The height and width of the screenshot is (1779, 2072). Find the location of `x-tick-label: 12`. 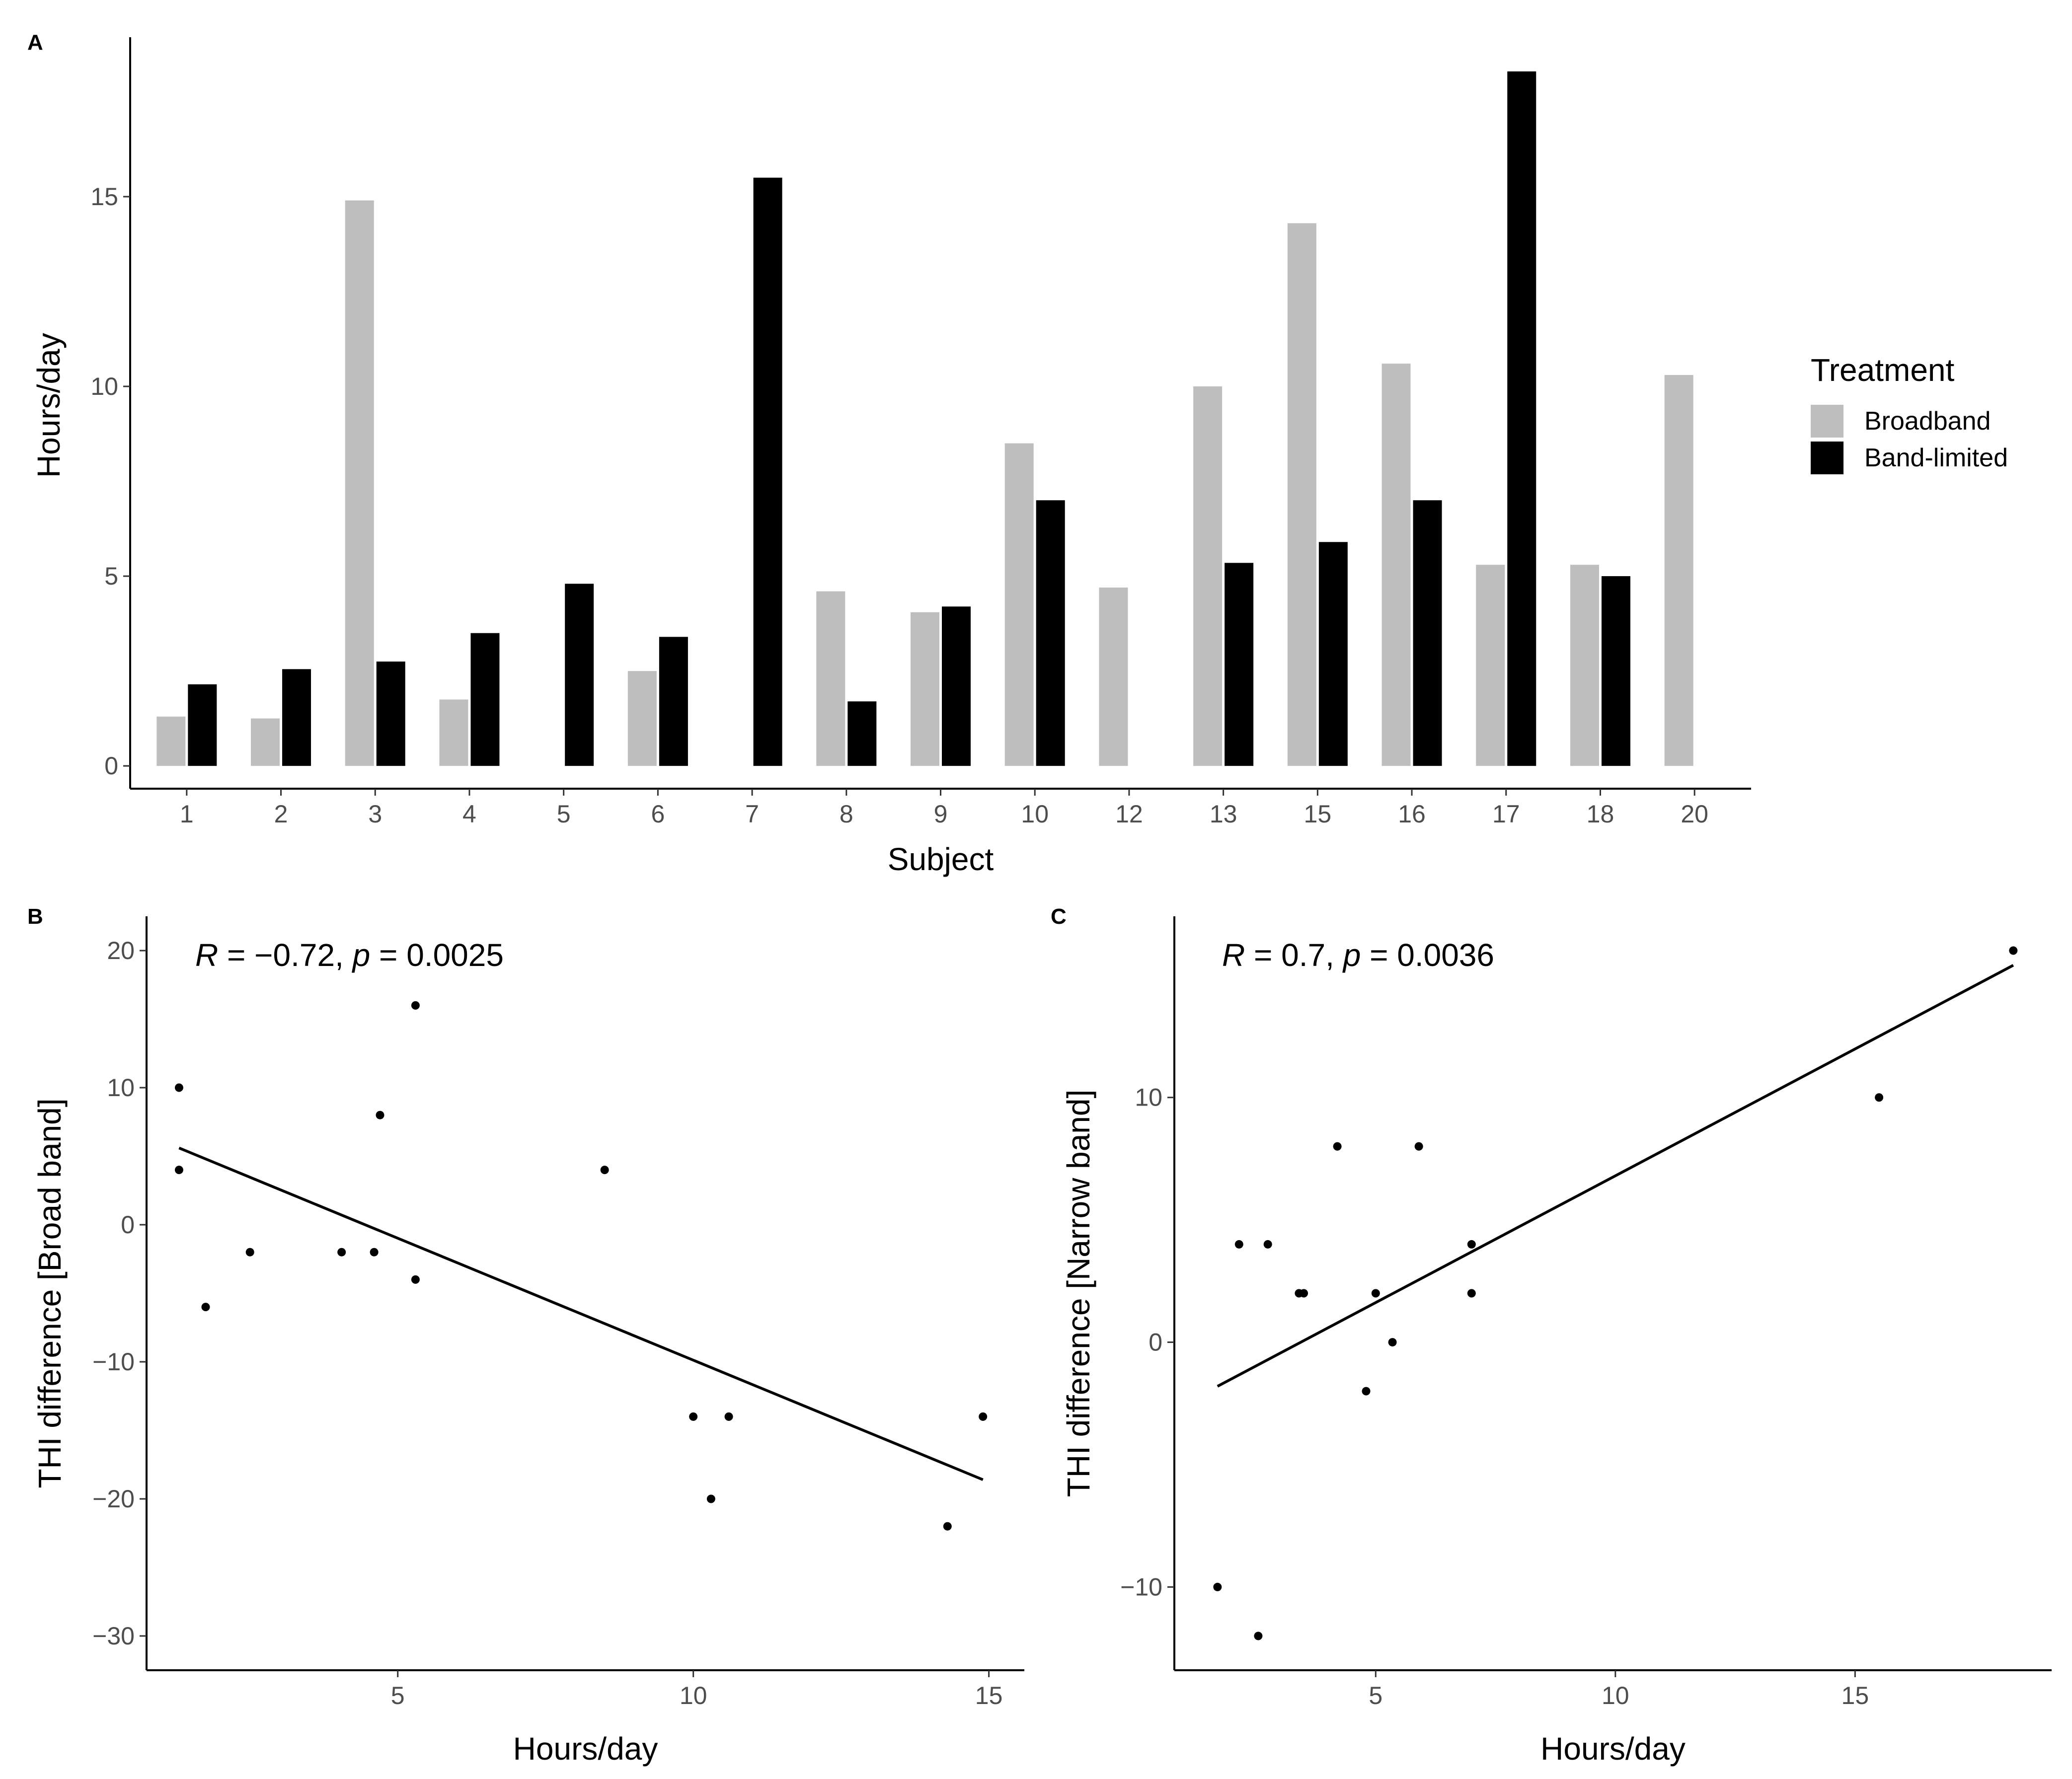

x-tick-label: 12 is located at coordinates (1129, 814).